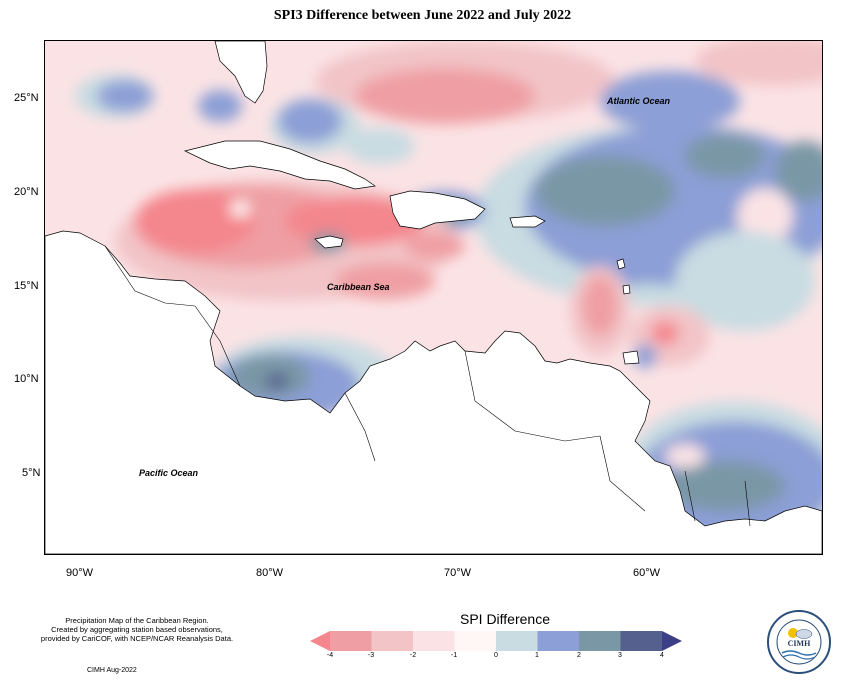 This screenshot has width=845, height=684. I want to click on lon-tick-90w: 90°W, so click(80, 573).